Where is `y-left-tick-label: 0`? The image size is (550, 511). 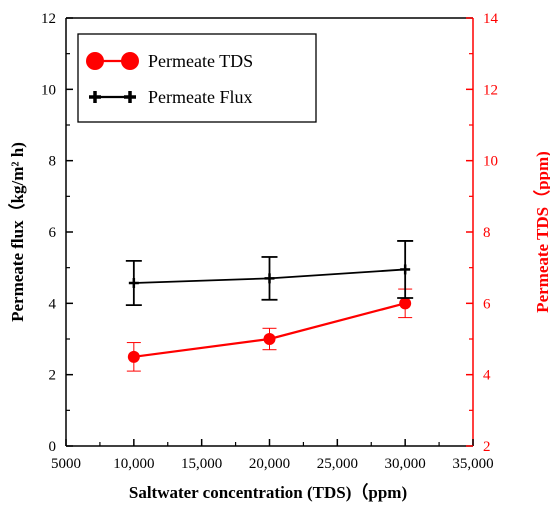
y-left-tick-label: 0 is located at coordinates (53, 447).